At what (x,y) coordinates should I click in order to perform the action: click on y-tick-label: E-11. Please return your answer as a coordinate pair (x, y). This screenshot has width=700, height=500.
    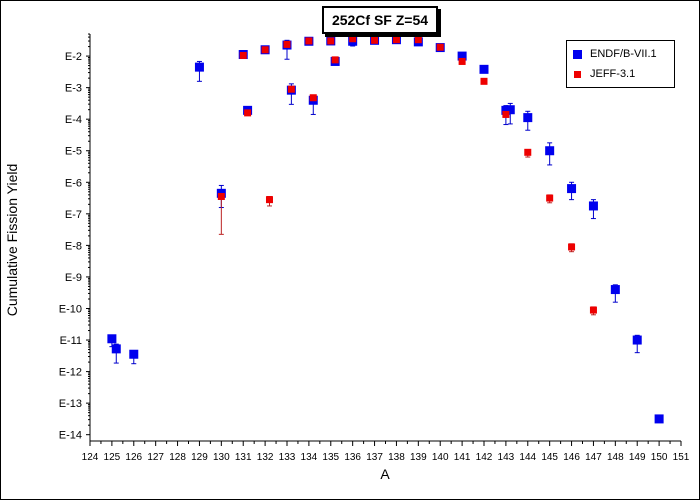
    Looking at the image, I should click on (71, 341).